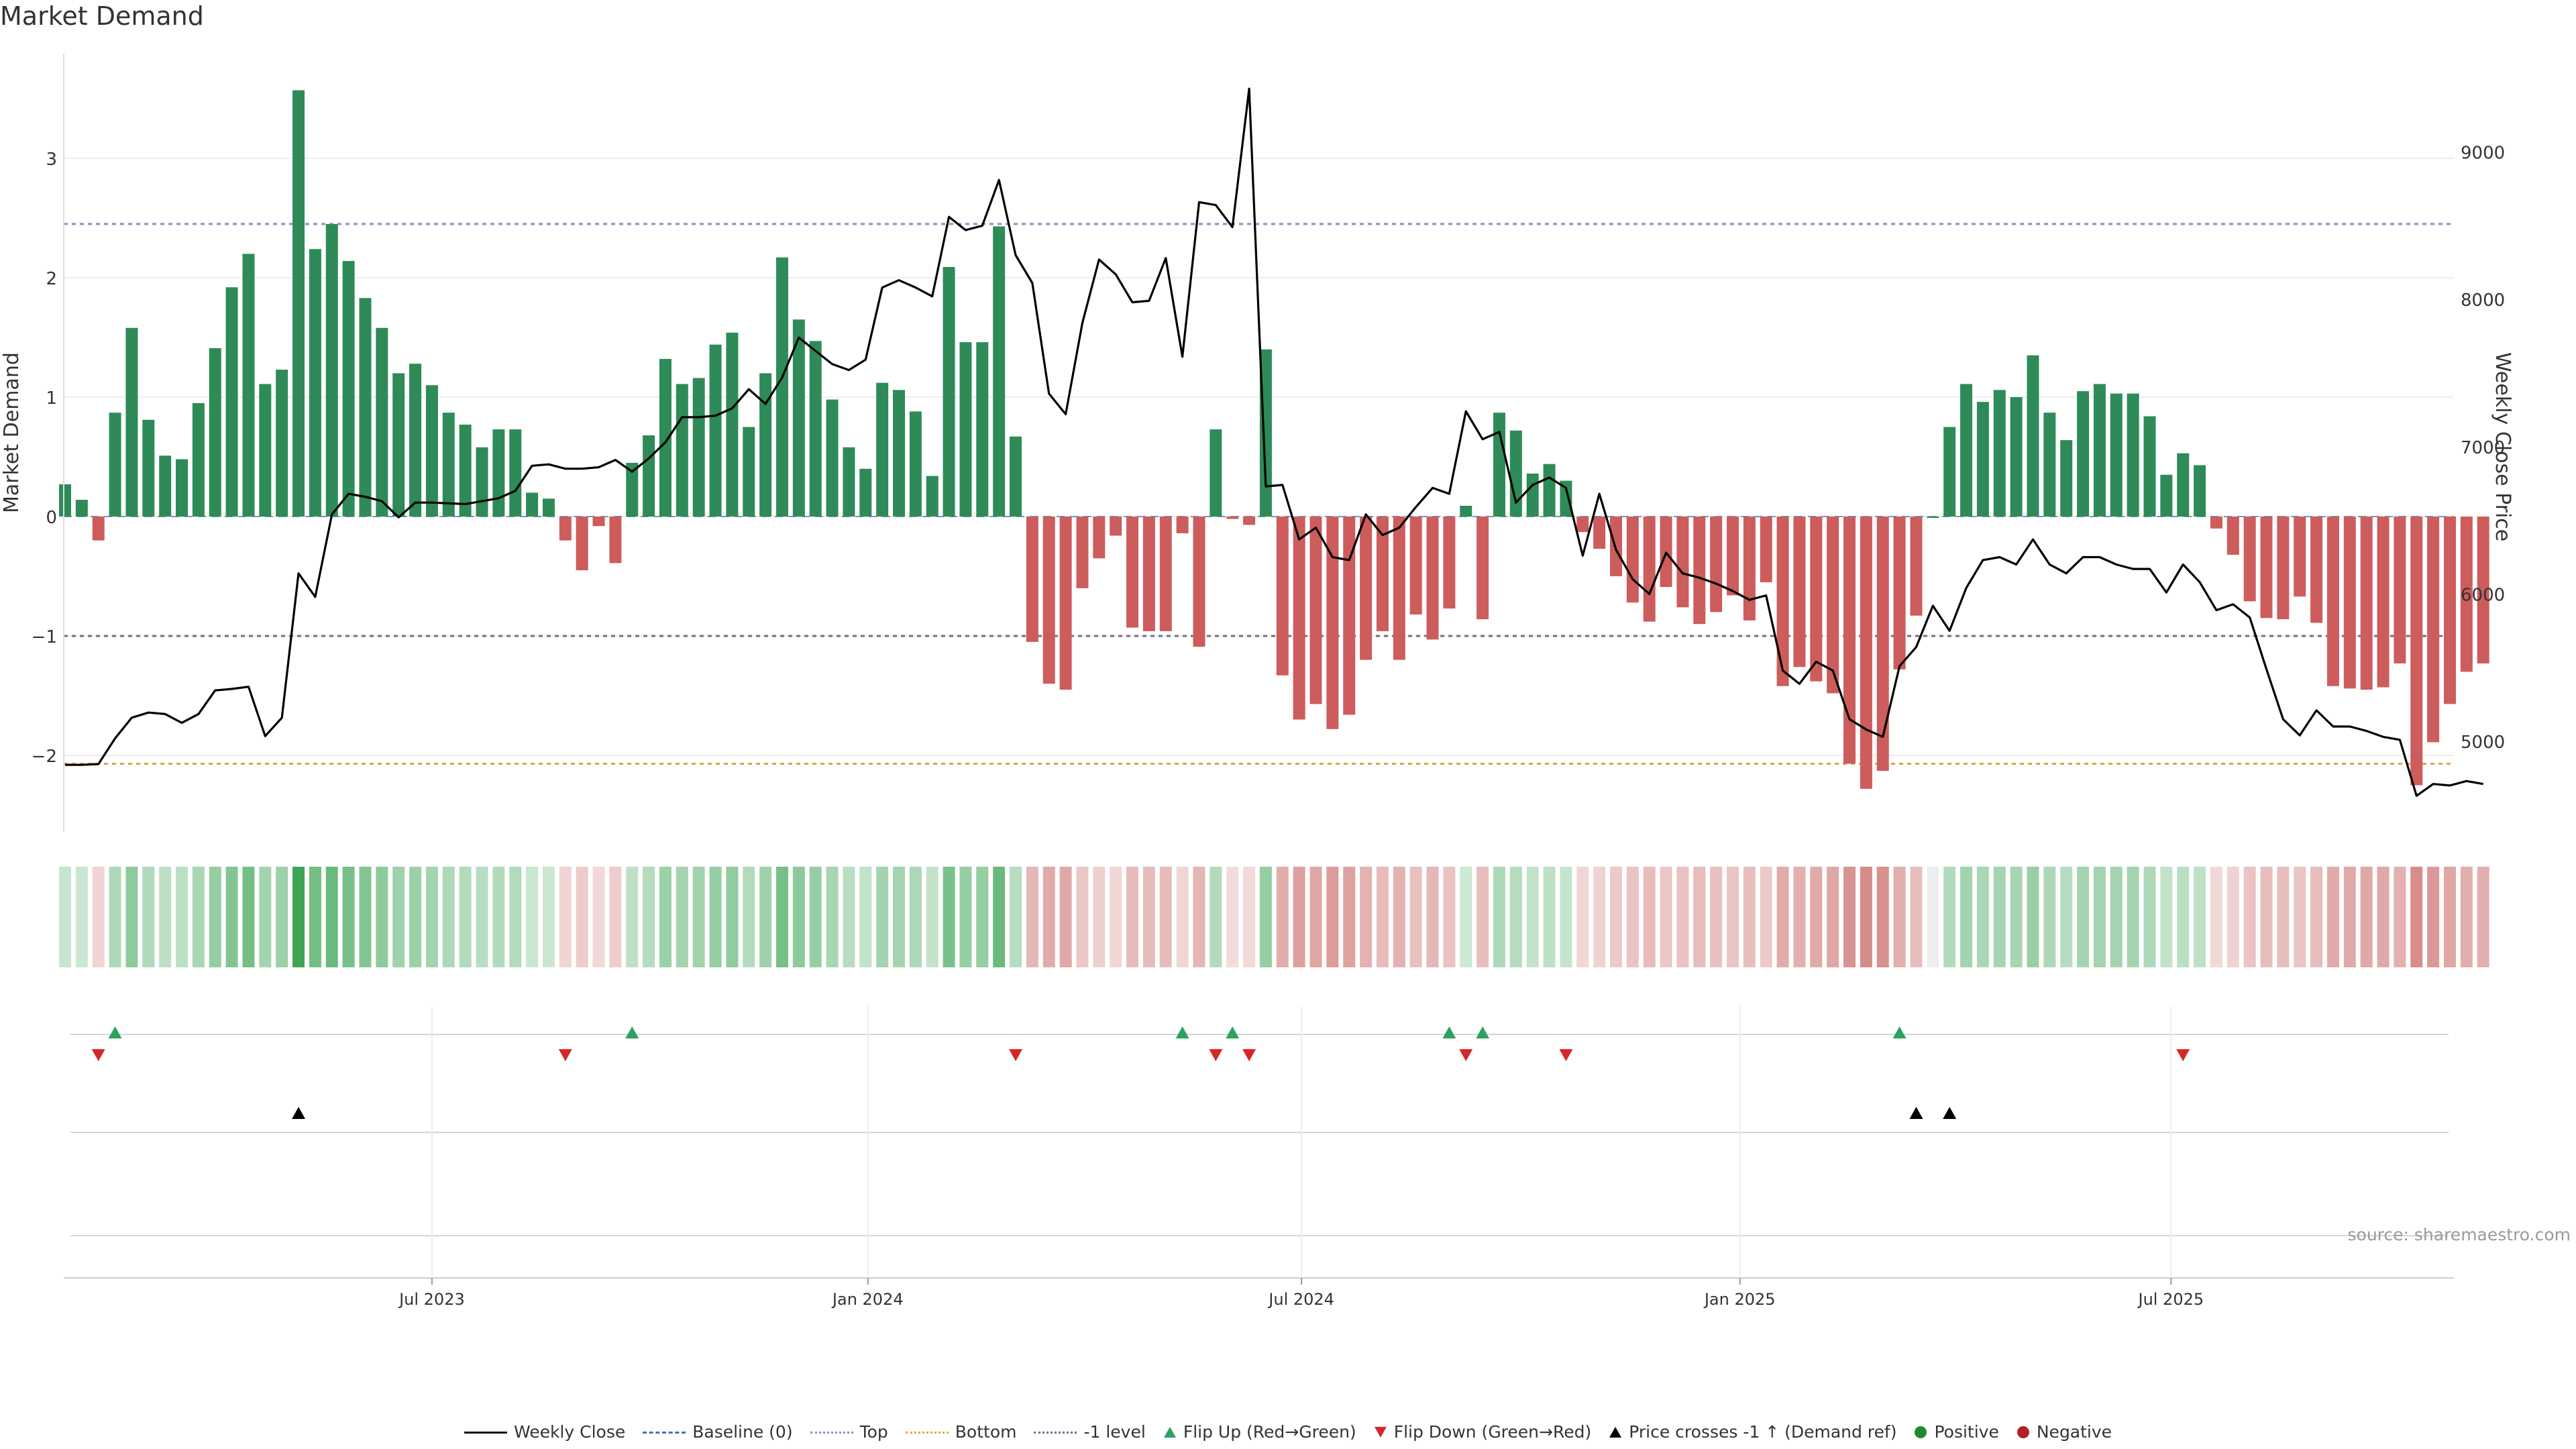 The width and height of the screenshot is (2576, 1449). What do you see at coordinates (51, 160) in the screenshot?
I see `y-tick-label: 3` at bounding box center [51, 160].